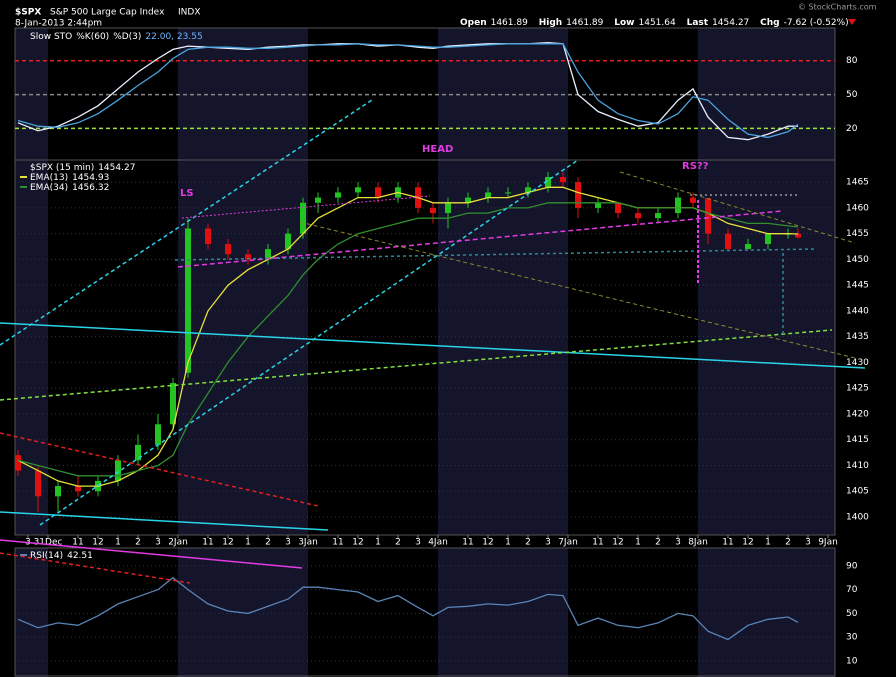  I want to click on y-tick-label: 1410, so click(857, 466).